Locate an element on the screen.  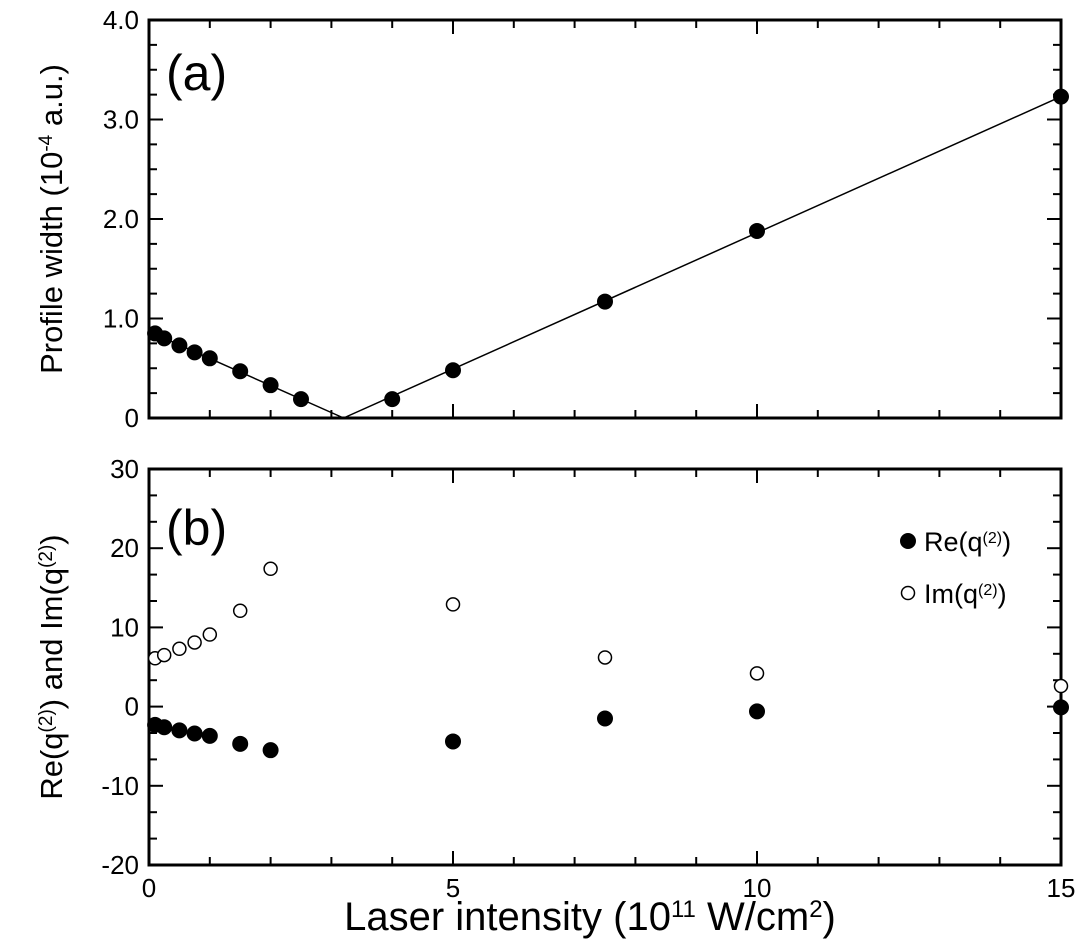
legend: Re(q(2)) Im(q(2)) is located at coordinates (955, 568).